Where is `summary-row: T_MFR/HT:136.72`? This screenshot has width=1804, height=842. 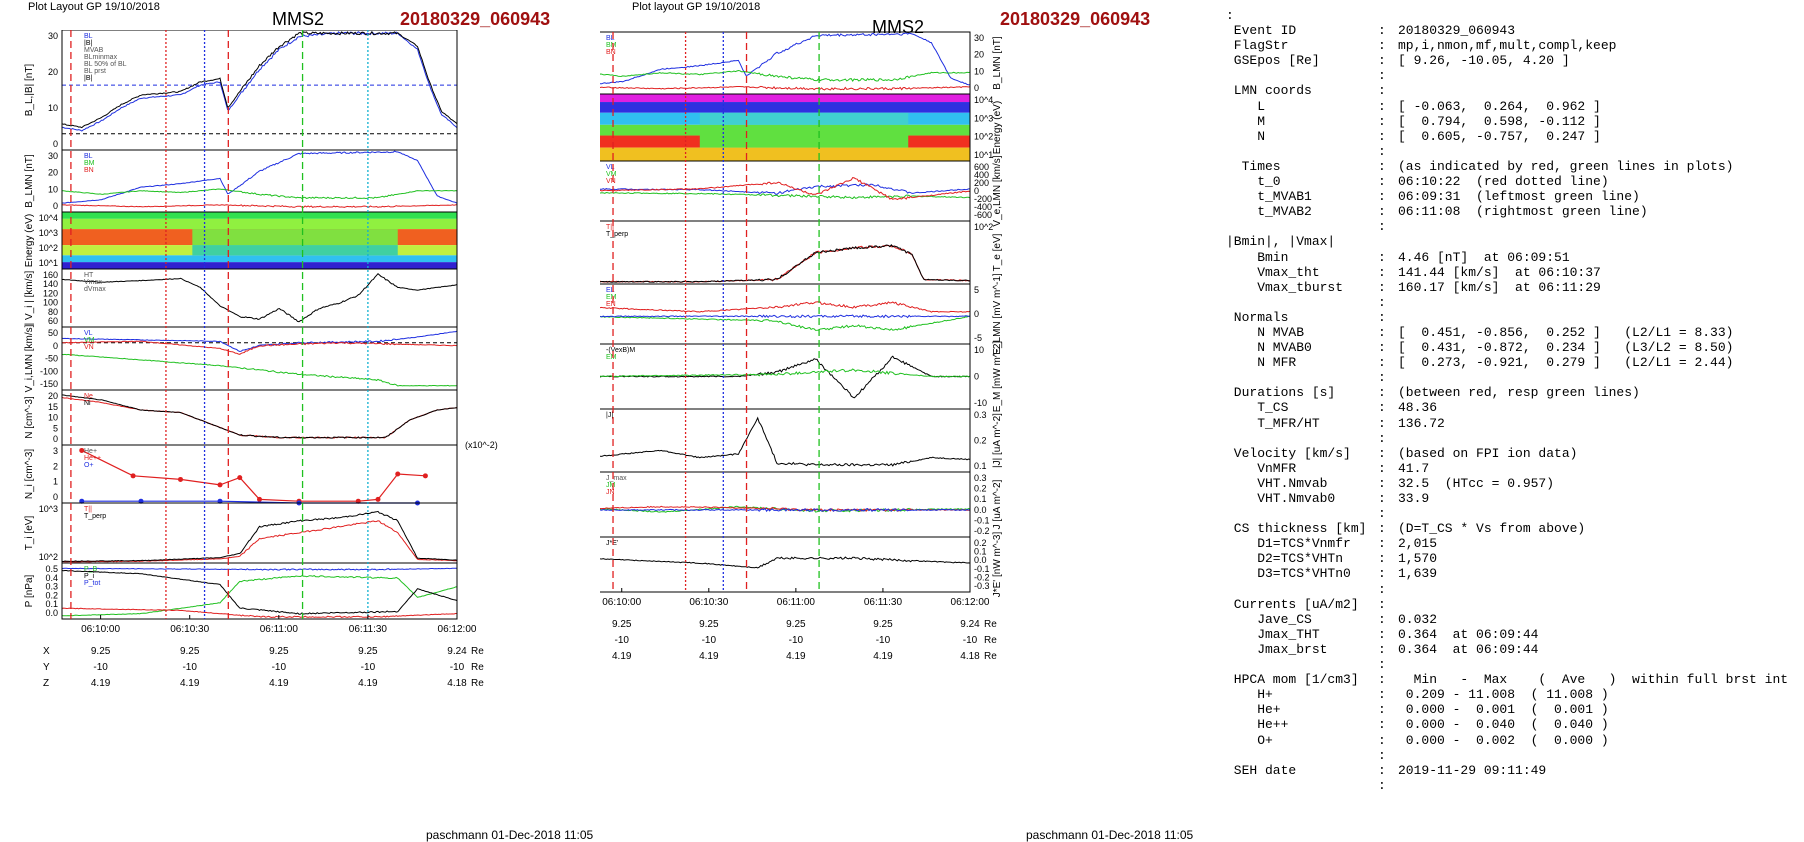 summary-row: T_MFR/HT:136.72 is located at coordinates (1507, 423).